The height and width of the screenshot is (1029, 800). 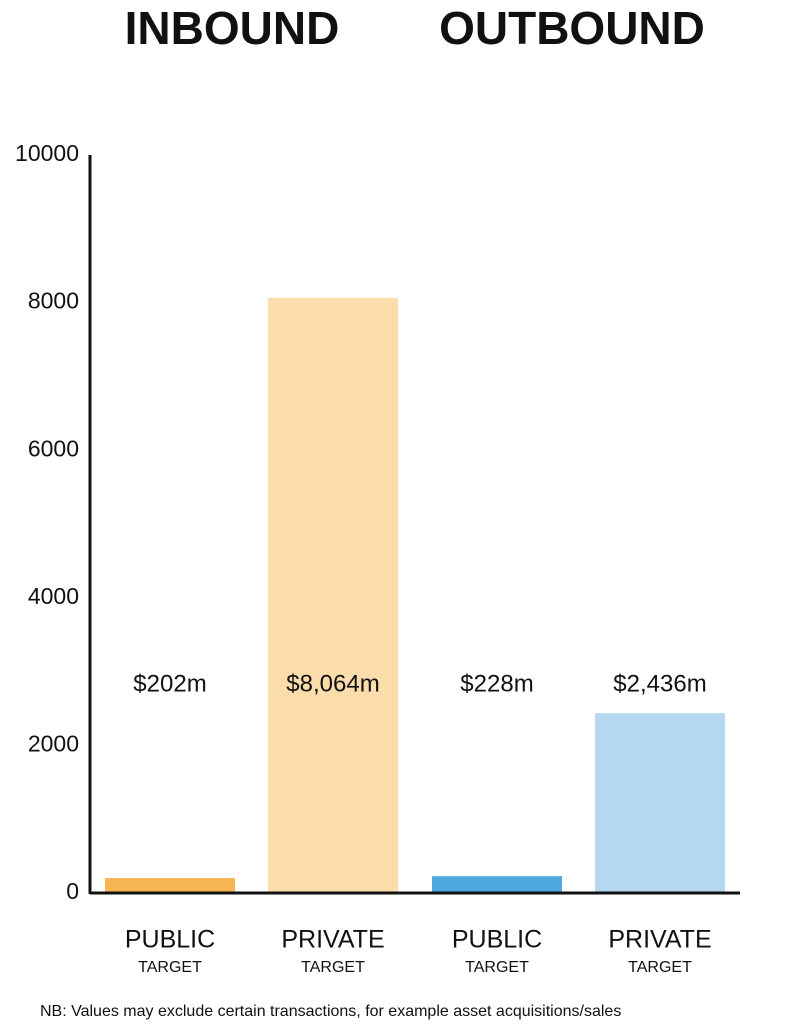 What do you see at coordinates (332, 683) in the screenshot?
I see `value-label: $8,064m` at bounding box center [332, 683].